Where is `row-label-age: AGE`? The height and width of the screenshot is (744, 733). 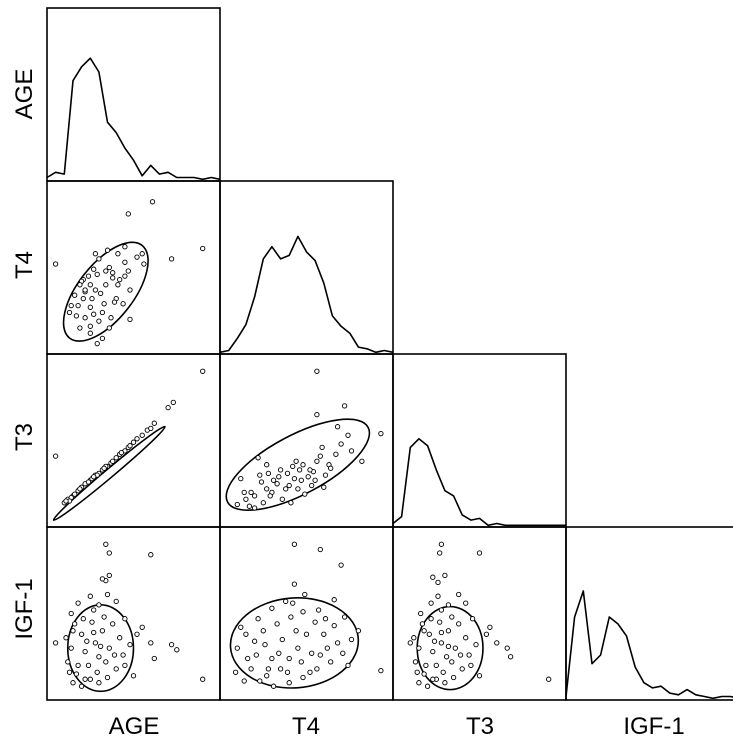 row-label-age: AGE is located at coordinates (24, 94).